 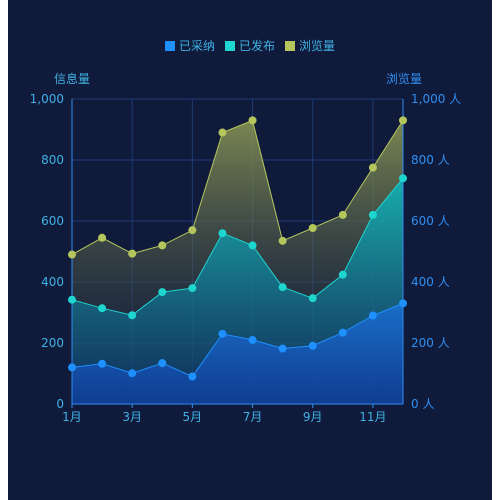 I want to click on legend: 已采纳 已发布 浏览量, so click(x=250, y=45).